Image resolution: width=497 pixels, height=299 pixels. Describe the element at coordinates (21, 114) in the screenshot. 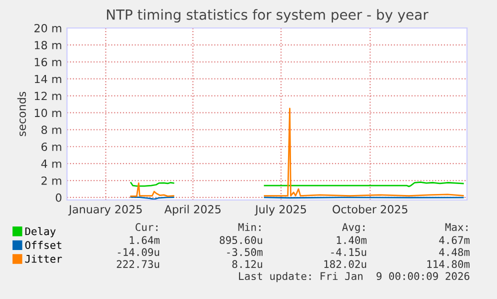

I see `y-axis-title: seconds` at that location.